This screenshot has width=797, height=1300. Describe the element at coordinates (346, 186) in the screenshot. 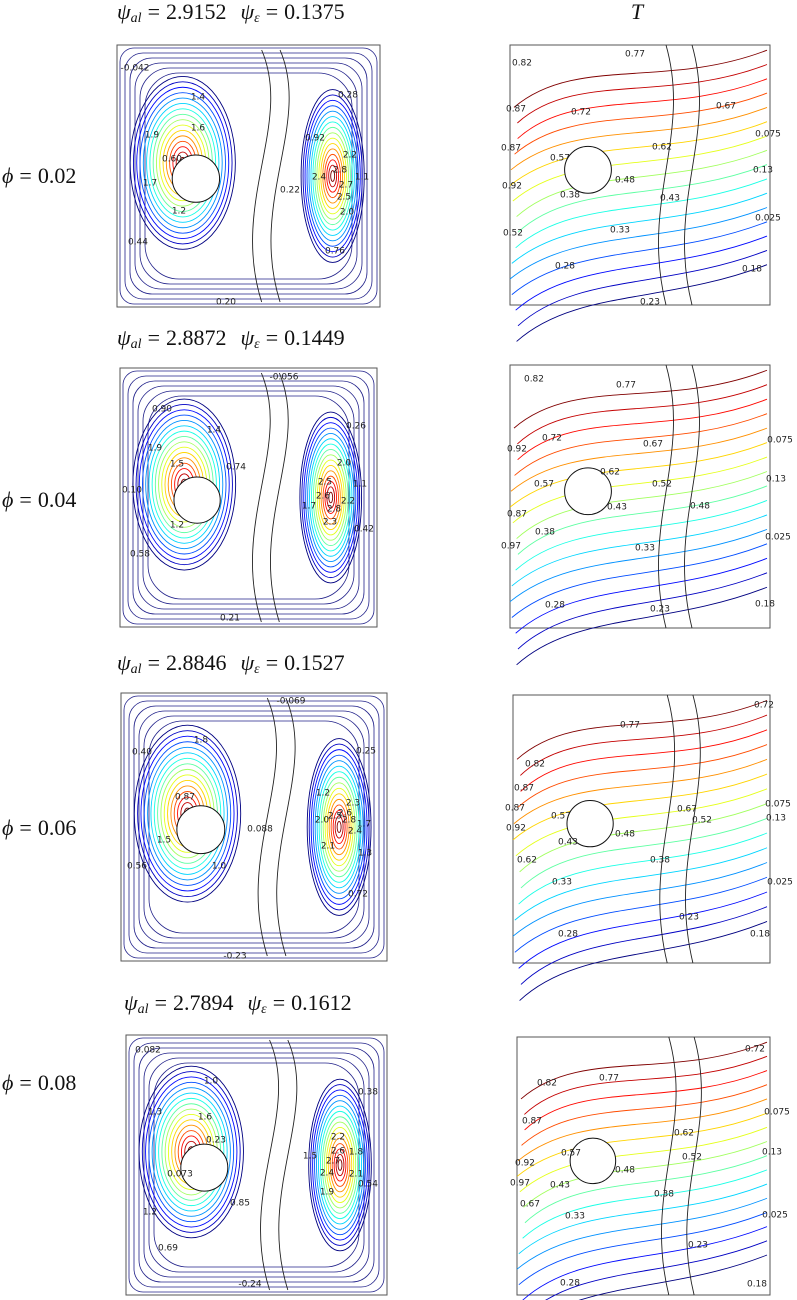

I see `streamline-label: 2.7` at that location.